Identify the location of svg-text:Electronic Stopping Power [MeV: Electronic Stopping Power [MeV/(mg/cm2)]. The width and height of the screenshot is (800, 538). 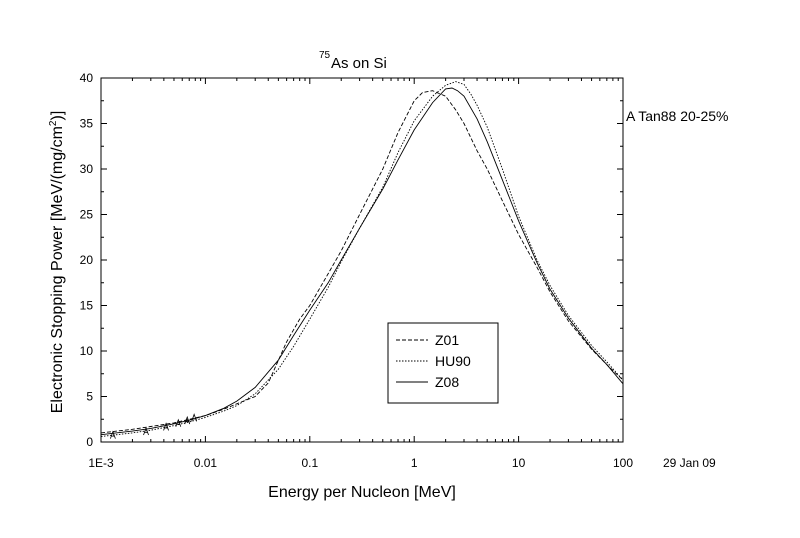
(57, 262).